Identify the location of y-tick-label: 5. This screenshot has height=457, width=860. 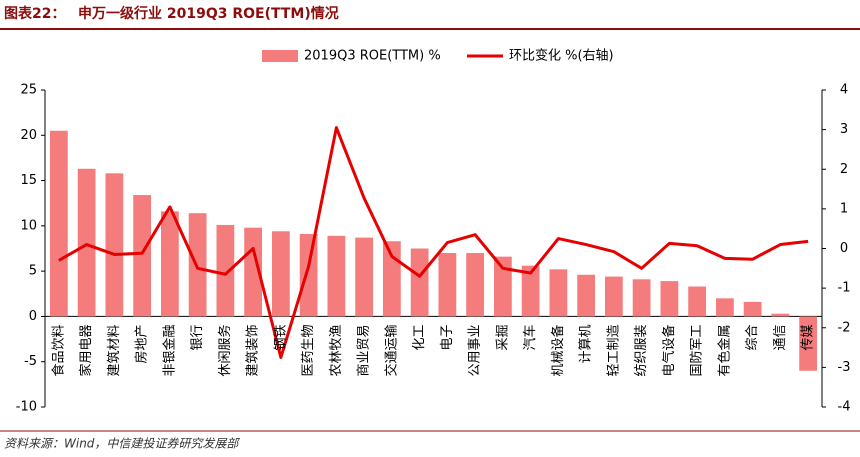
(33, 271).